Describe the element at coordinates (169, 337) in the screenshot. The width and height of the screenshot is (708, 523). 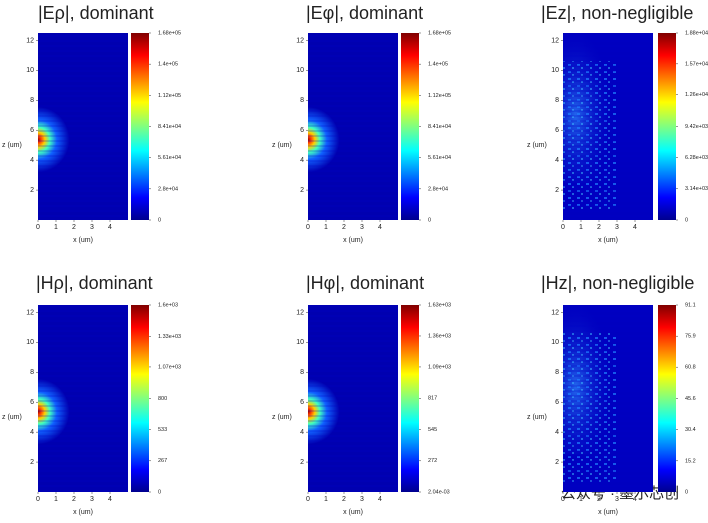
I see `colorbar-label: 1.33e+03` at that location.